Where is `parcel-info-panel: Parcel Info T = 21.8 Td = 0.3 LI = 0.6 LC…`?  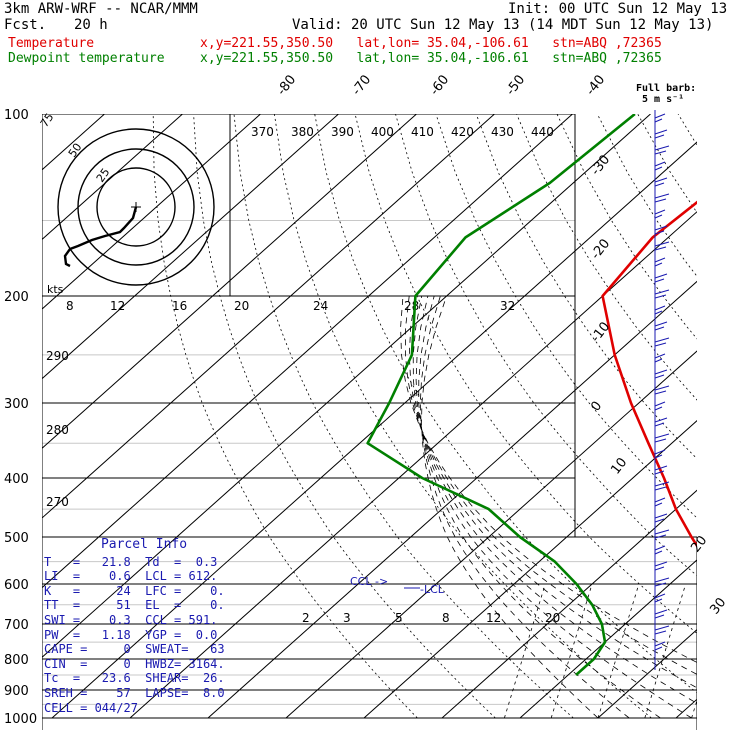
parcel-info-panel: Parcel Info T = 21.8 Td = 0.3 LI = 0.6 LC… is located at coordinates (144, 632).